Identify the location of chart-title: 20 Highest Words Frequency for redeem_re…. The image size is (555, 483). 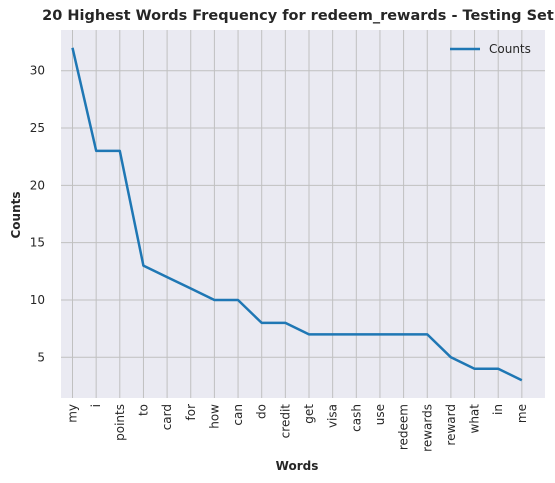
(298, 16).